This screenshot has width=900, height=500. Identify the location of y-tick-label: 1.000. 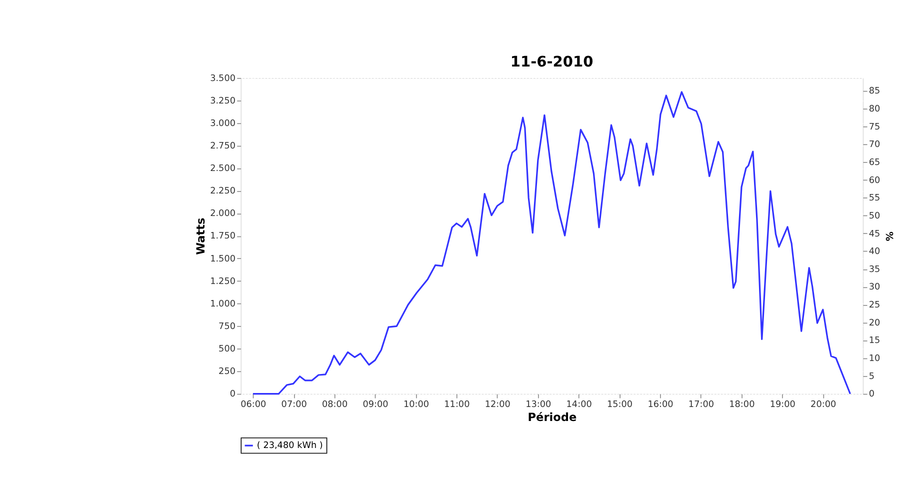
(223, 304).